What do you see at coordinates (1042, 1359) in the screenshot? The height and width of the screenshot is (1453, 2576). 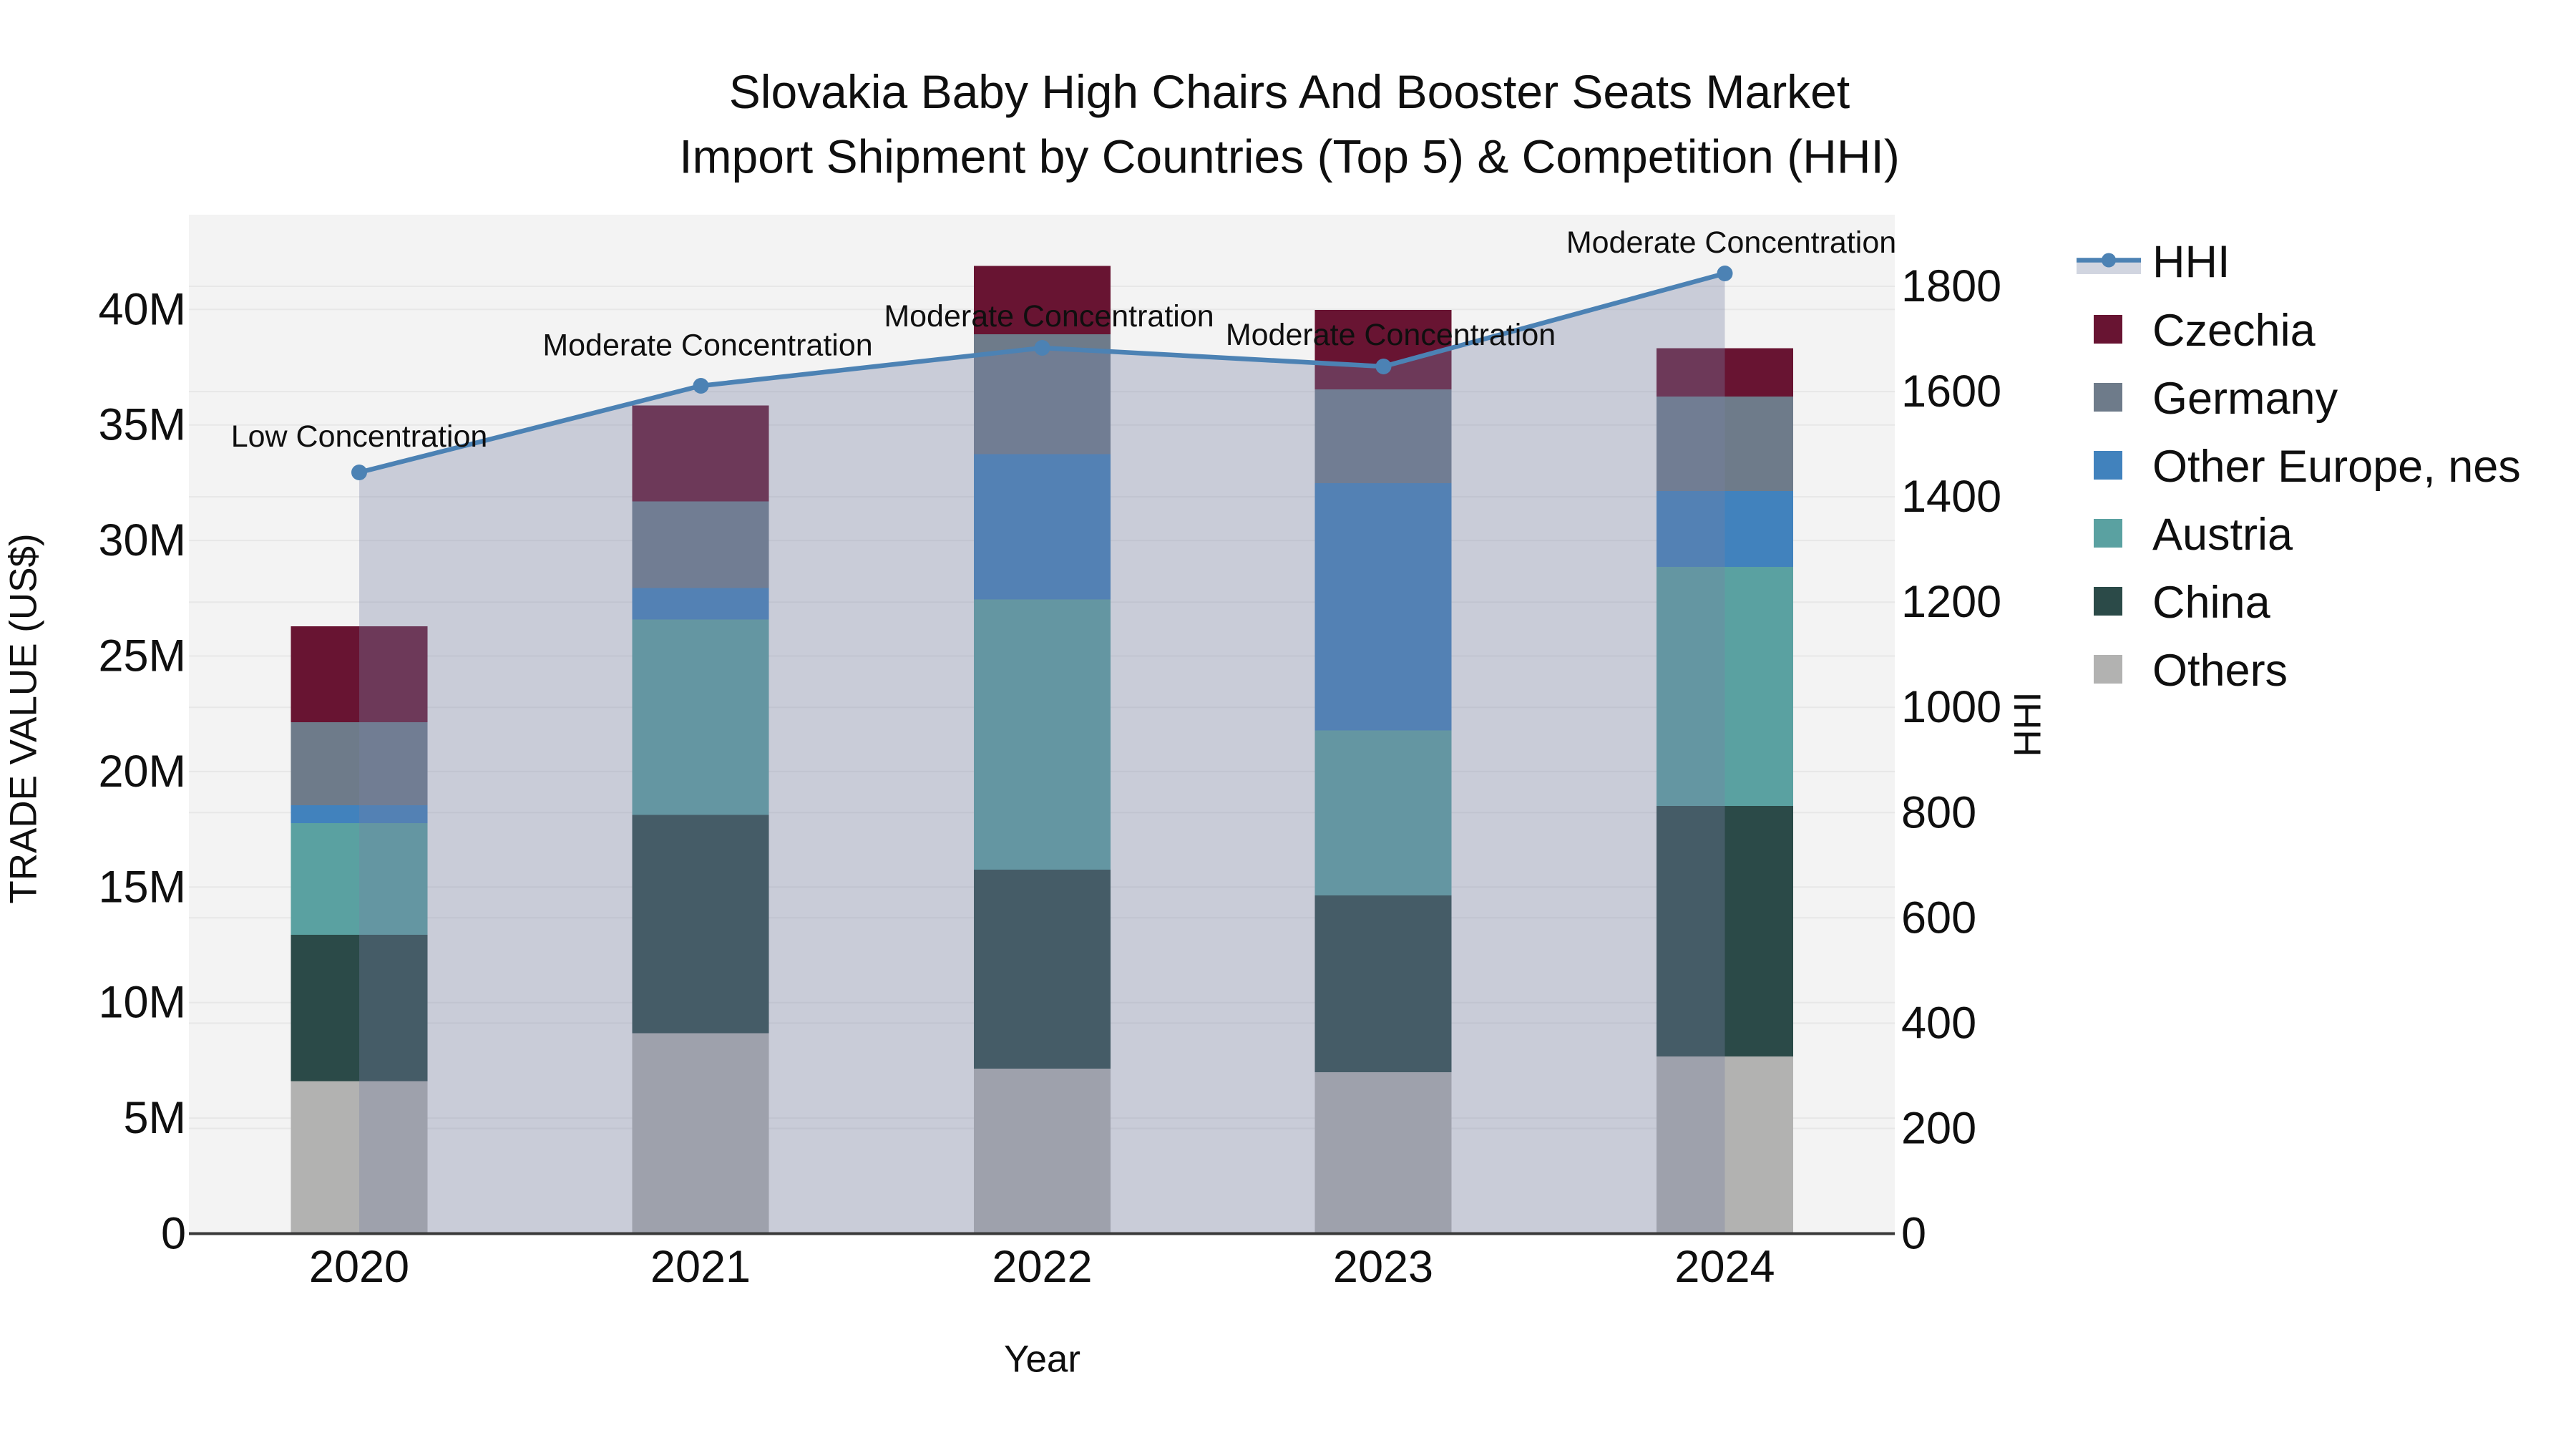 I see `svg-text: Year` at bounding box center [1042, 1359].